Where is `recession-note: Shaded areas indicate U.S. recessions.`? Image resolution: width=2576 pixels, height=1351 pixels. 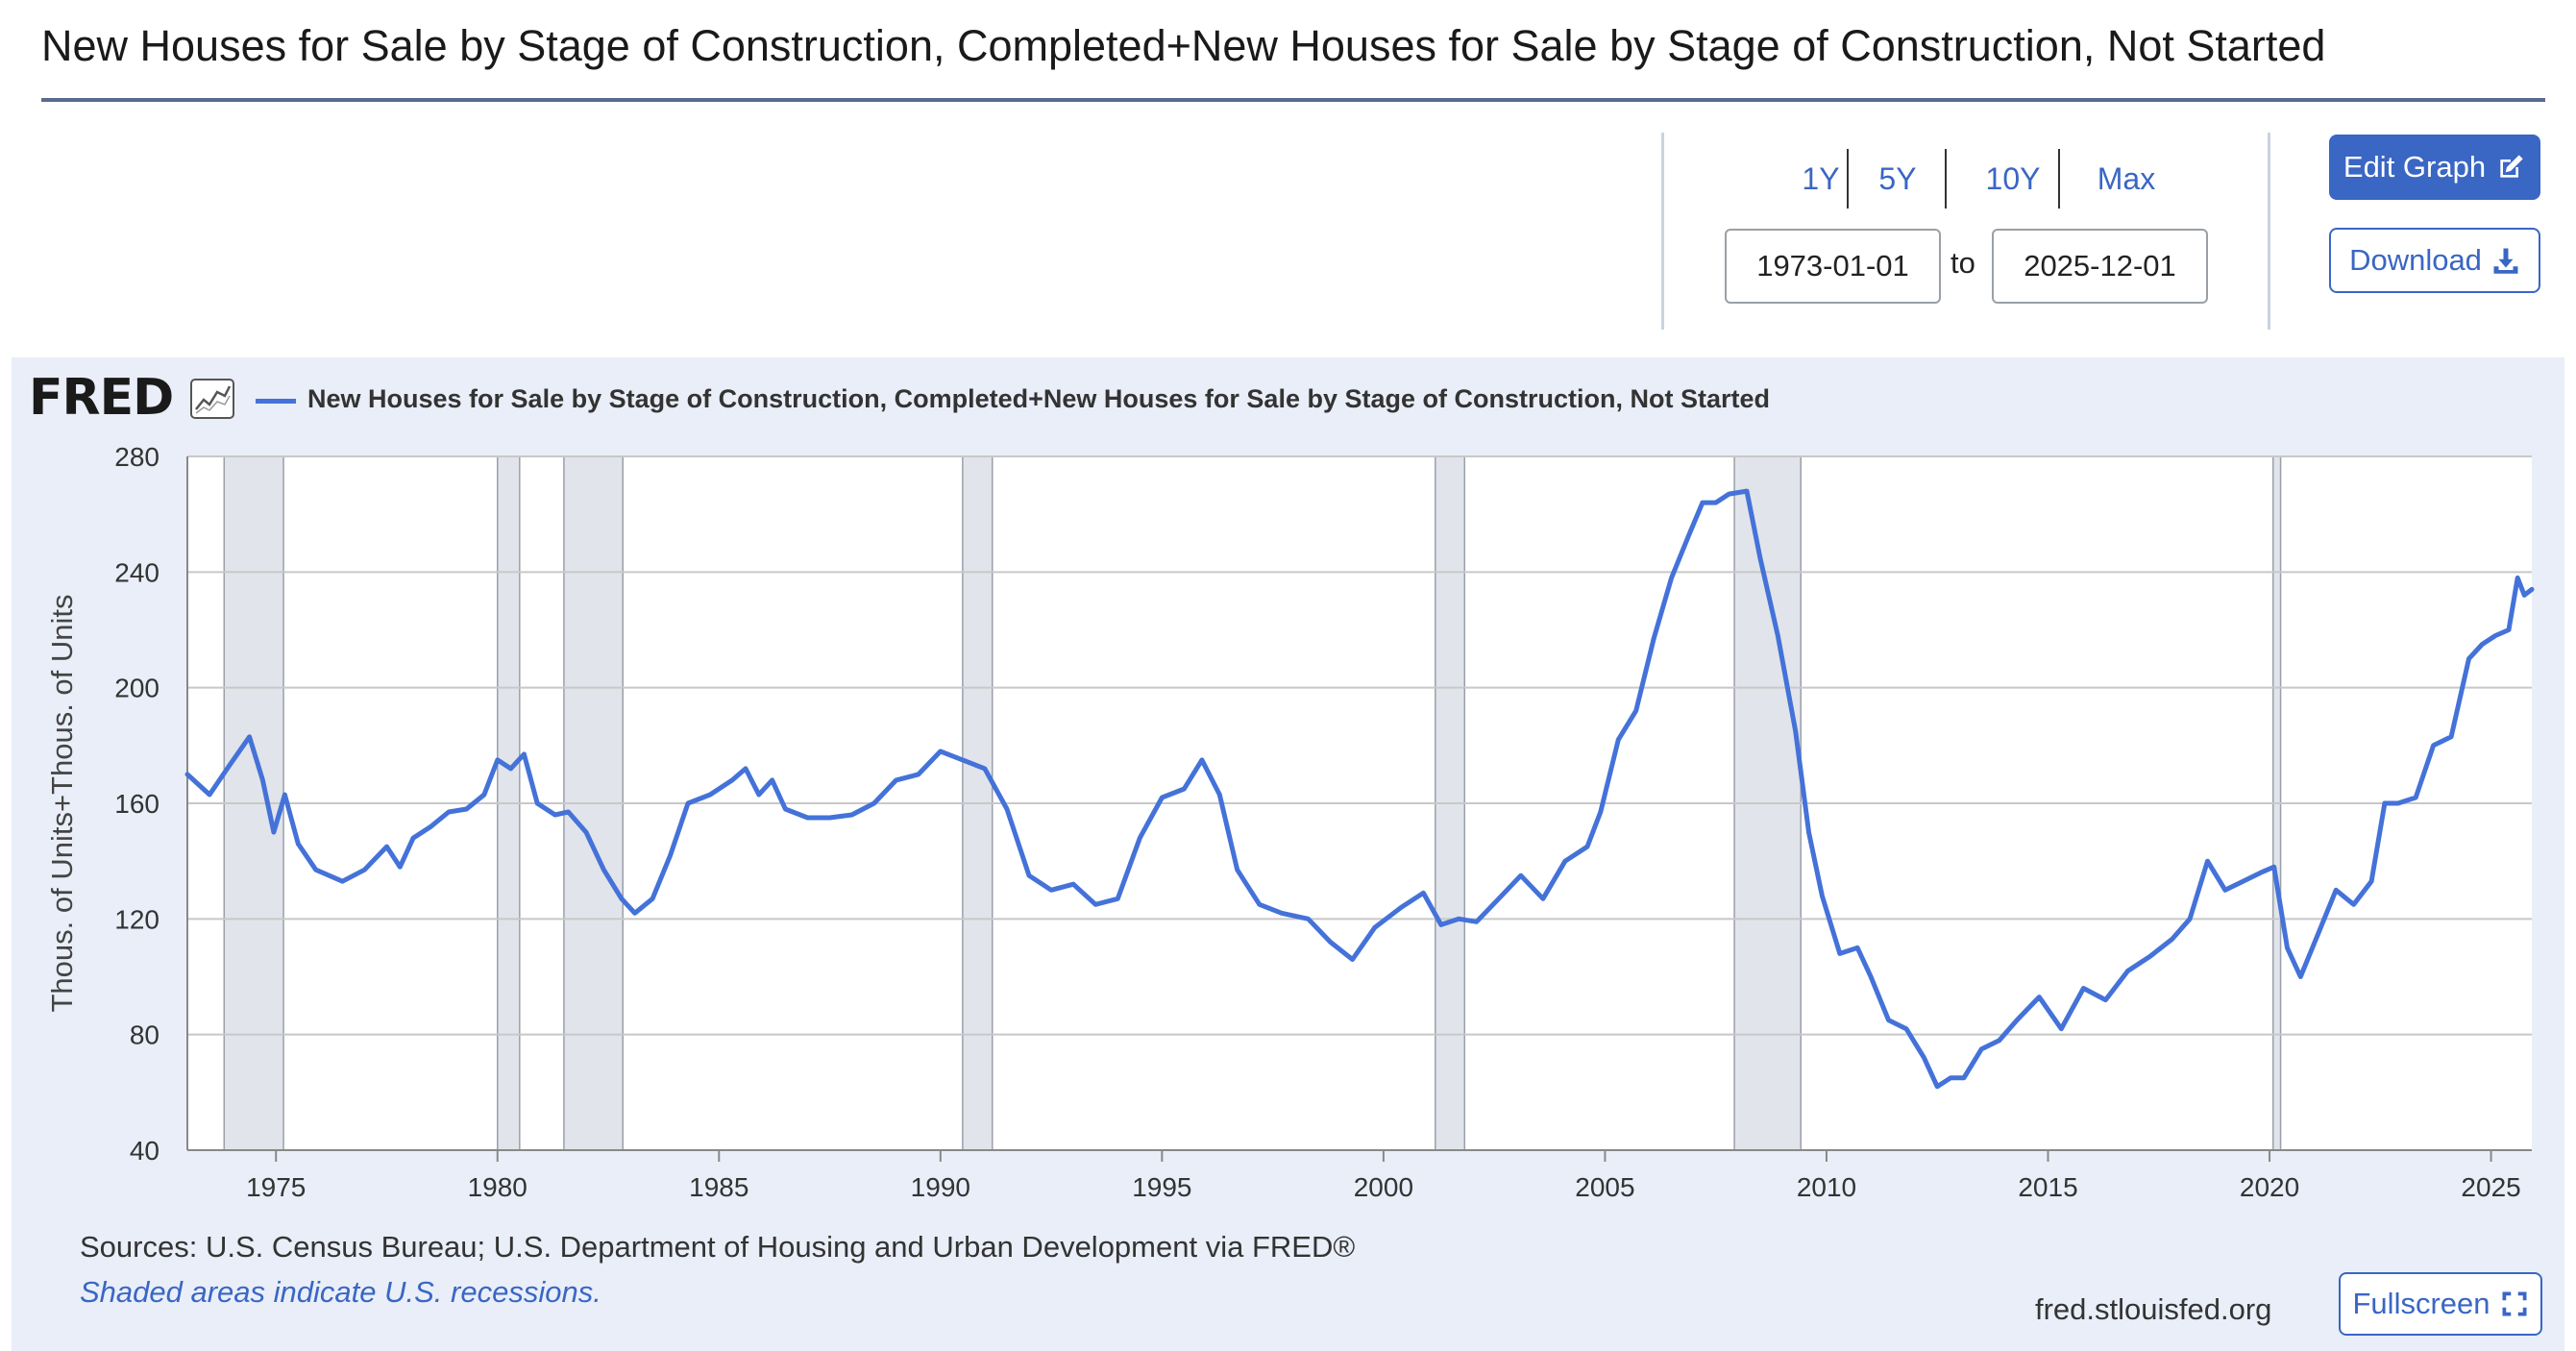 recession-note: Shaded areas indicate U.S. recessions. is located at coordinates (340, 1292).